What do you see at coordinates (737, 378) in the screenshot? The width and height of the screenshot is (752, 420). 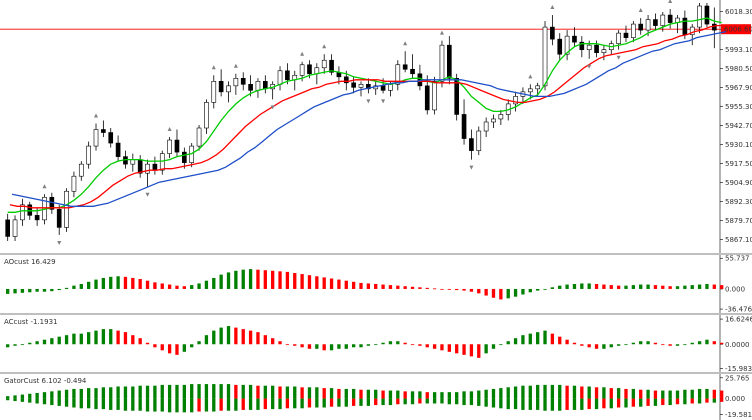 I see `y-tick-label: 25.765` at bounding box center [737, 378].